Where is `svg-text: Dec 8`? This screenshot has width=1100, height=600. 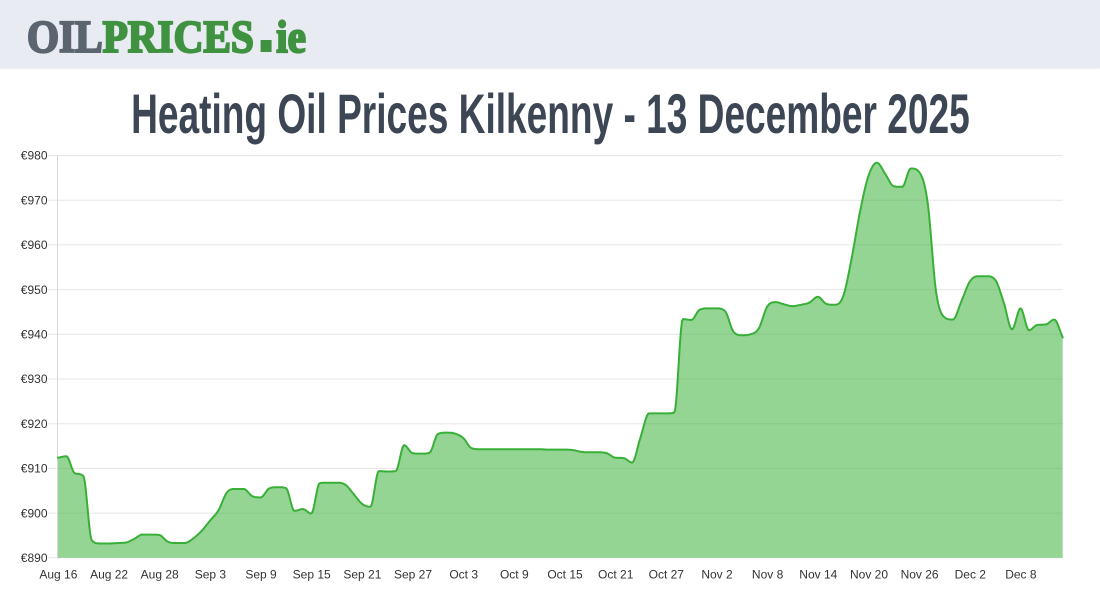
svg-text: Dec 8 is located at coordinates (1021, 575).